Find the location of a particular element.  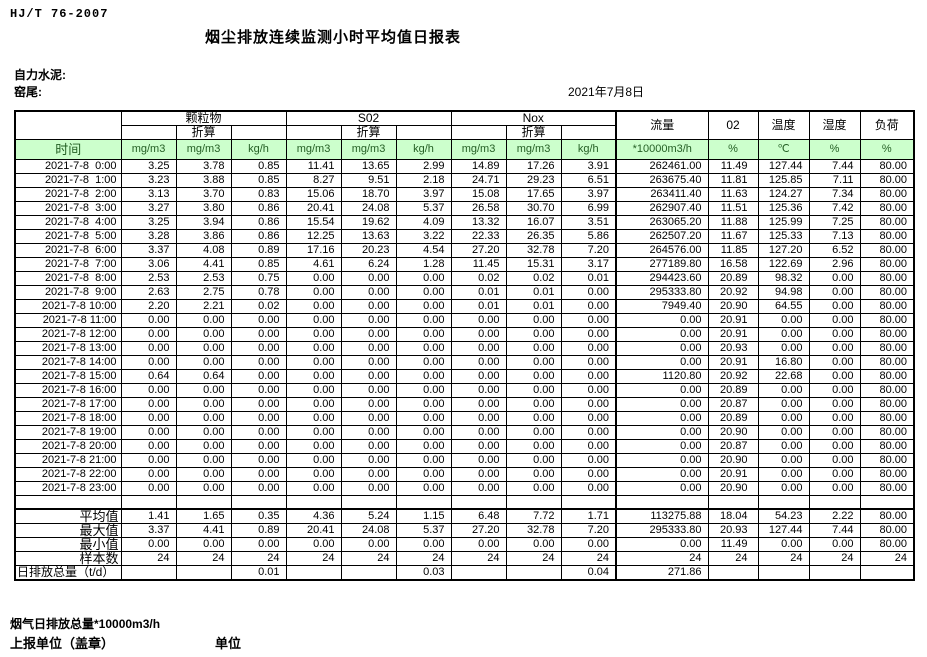

value-cell: 7.25 is located at coordinates (834, 222).